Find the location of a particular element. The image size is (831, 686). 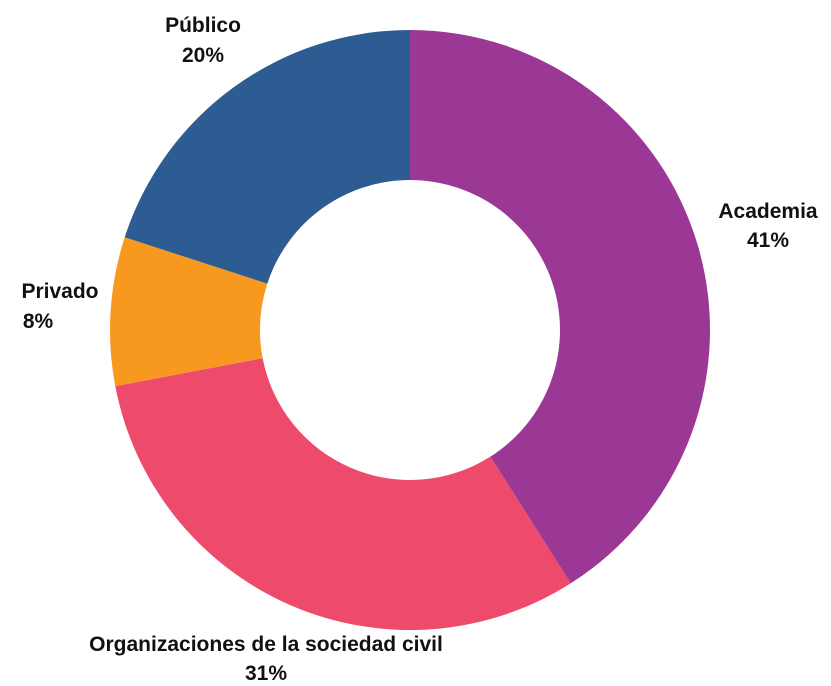

slice-label-organizaciones: Organizaciones de la sociedad civil is located at coordinates (266, 644).